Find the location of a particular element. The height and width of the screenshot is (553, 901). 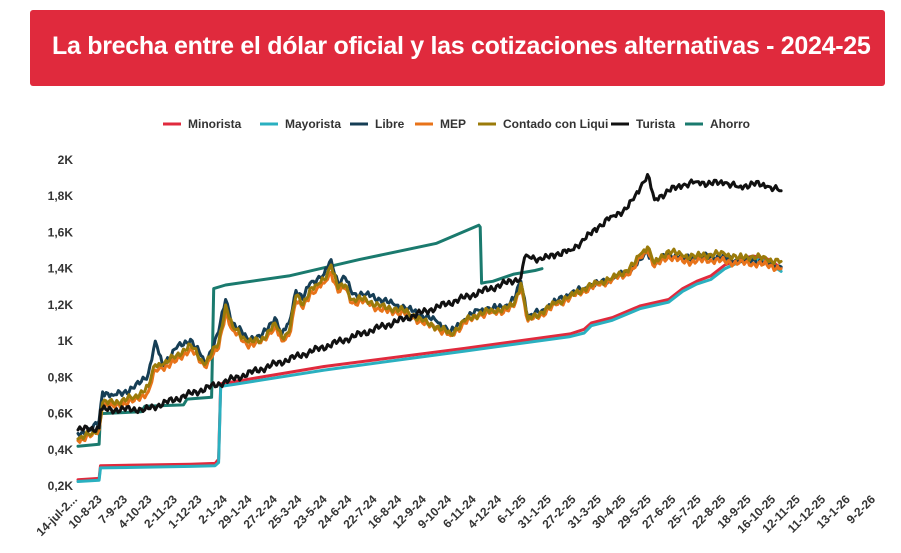

x-tick-label: 9-2-26 is located at coordinates (861, 509).